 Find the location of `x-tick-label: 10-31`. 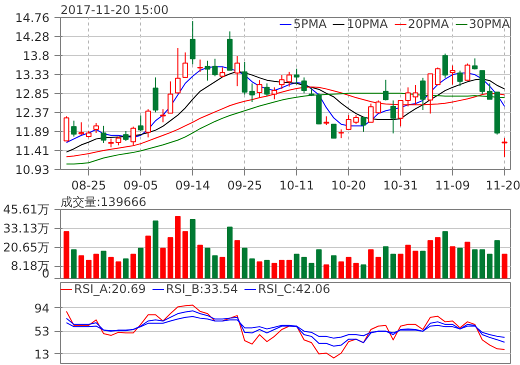

x-tick-label: 10-31 is located at coordinates (400, 185).